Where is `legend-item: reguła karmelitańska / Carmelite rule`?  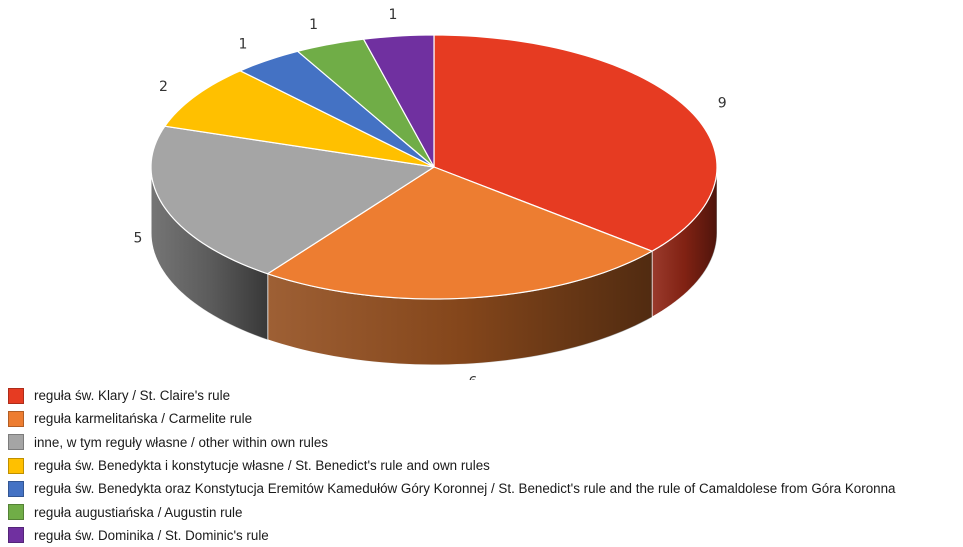 legend-item: reguła karmelitańska / Carmelite rule is located at coordinates (485, 418).